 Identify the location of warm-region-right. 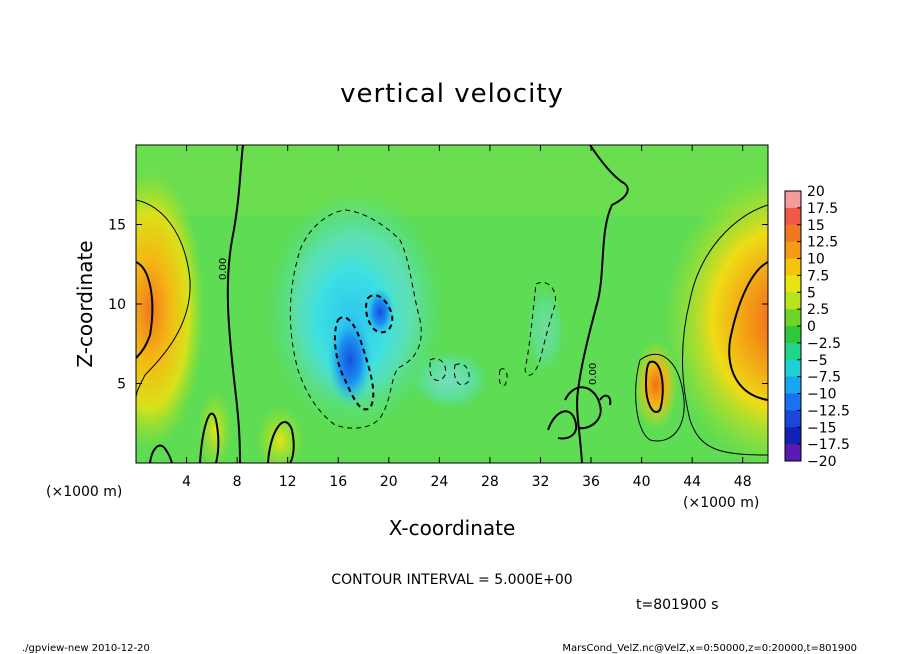
(704, 316).